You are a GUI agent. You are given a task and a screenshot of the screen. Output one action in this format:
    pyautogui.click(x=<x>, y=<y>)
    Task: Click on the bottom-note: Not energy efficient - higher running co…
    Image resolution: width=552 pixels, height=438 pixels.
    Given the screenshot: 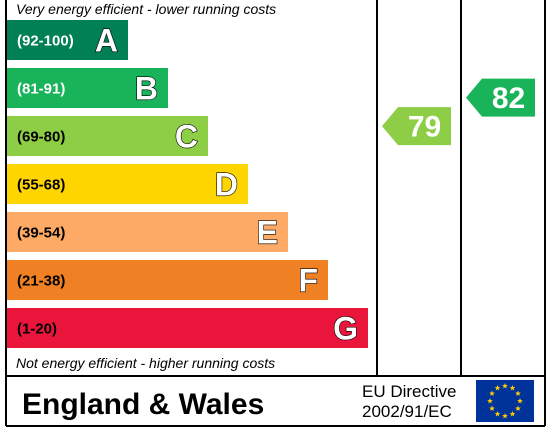 What is the action you would take?
    pyautogui.click(x=145, y=363)
    